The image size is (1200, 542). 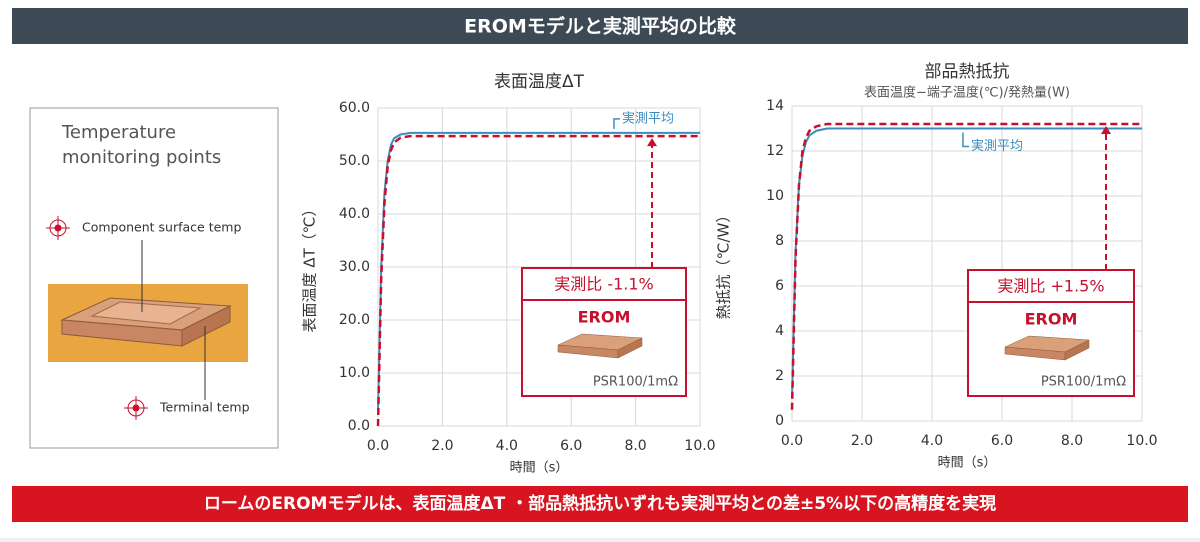 I want to click on y-tick-label: 30.0, so click(x=354, y=267).